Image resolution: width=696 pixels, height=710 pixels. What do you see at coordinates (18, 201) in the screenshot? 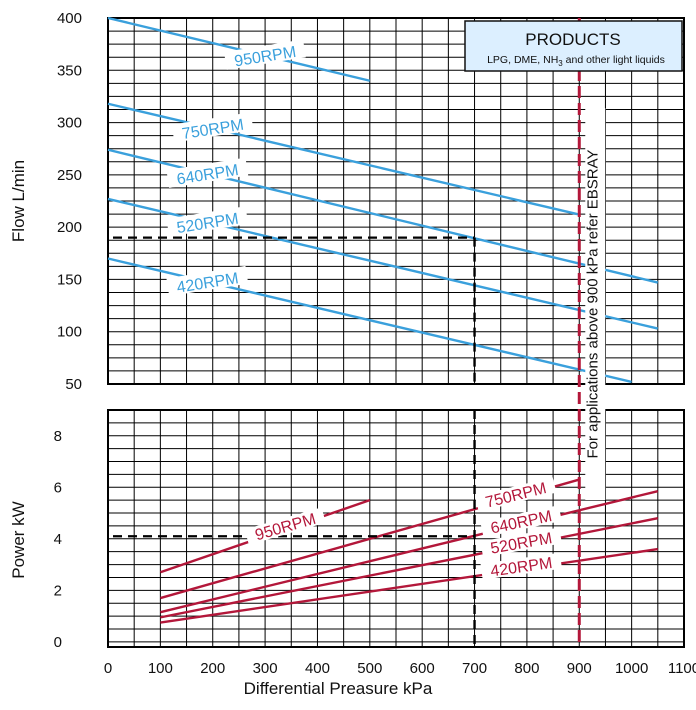
I see `flow-y-axis-title: Flow L/min` at bounding box center [18, 201].